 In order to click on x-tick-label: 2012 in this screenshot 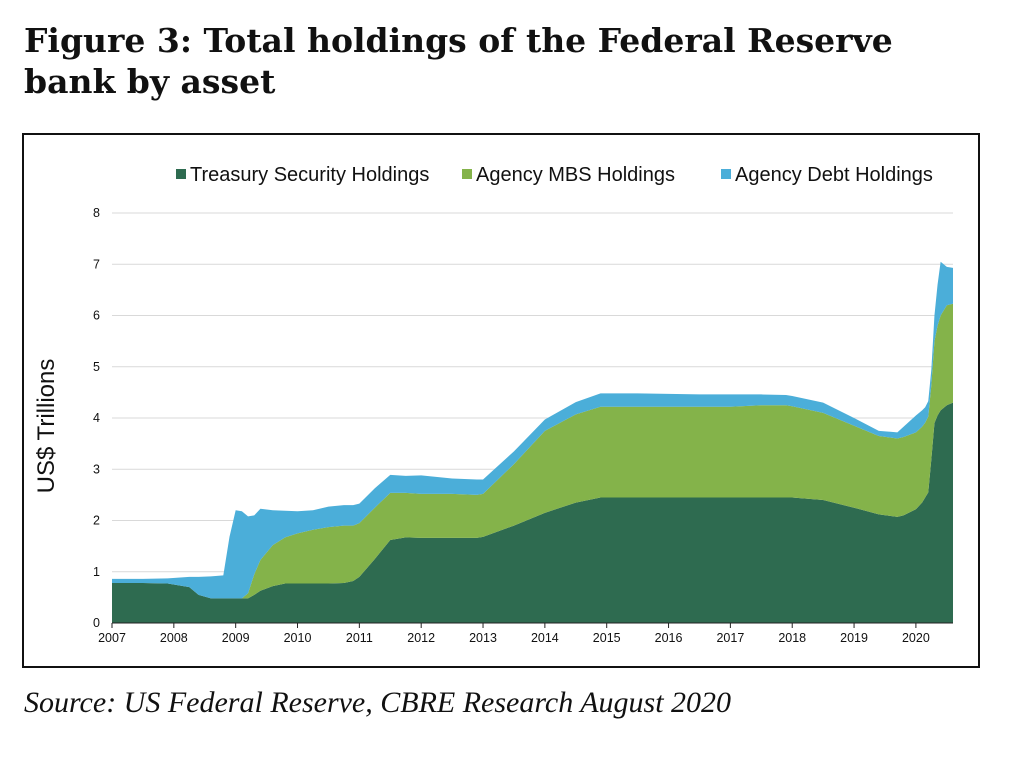, I will do `click(421, 638)`.